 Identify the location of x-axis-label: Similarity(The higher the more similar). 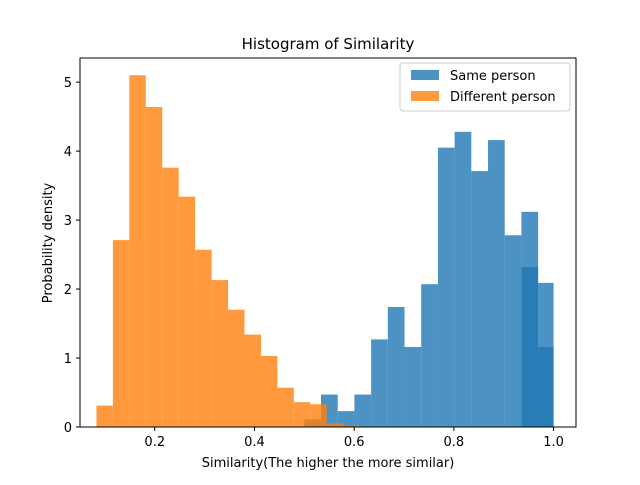
(328, 463).